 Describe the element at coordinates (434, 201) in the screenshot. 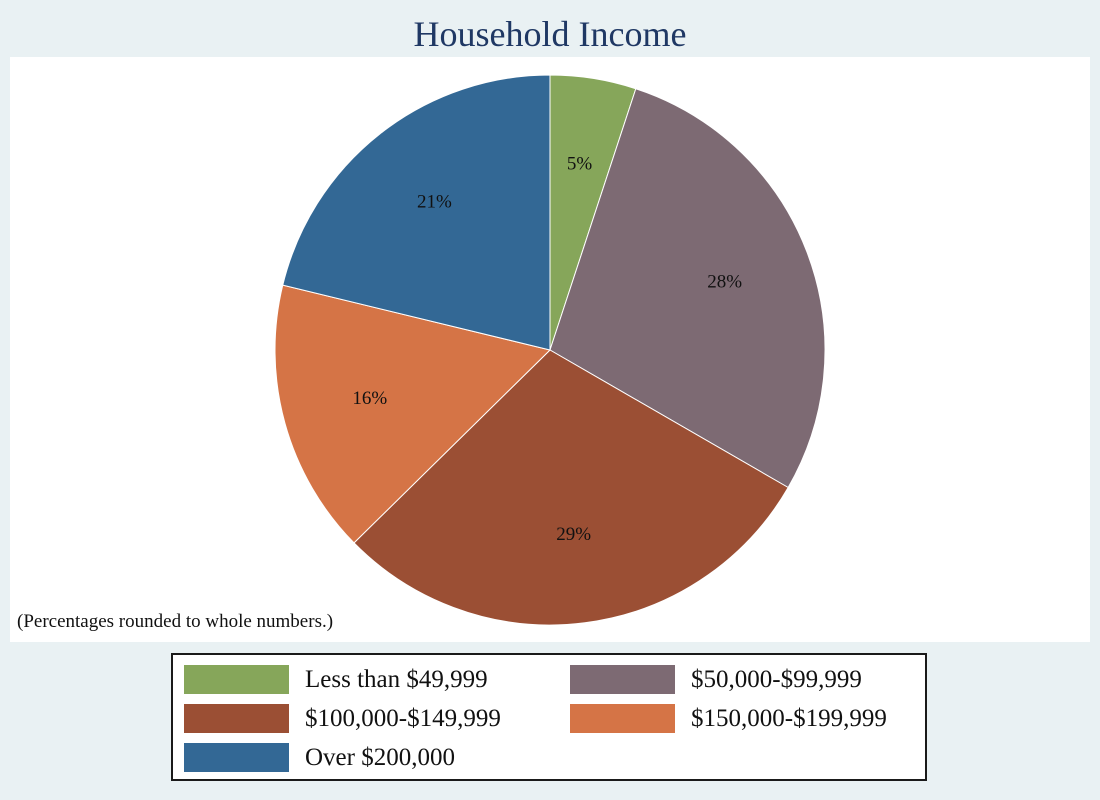

I see `slice-label-over-200-000: 21%` at that location.